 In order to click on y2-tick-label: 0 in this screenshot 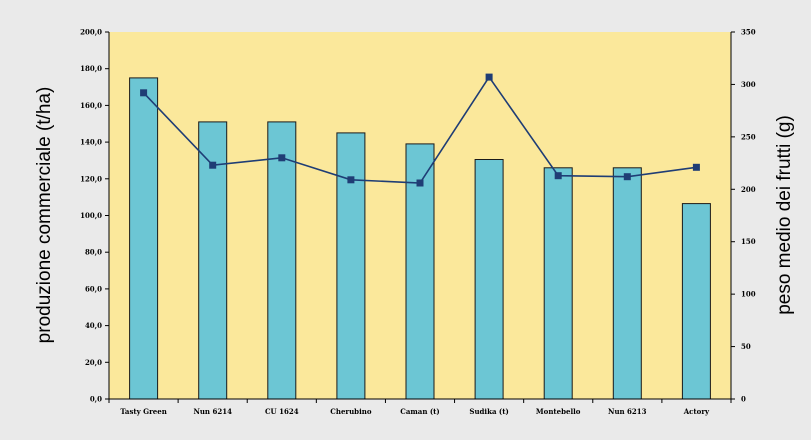, I will do `click(743, 399)`.